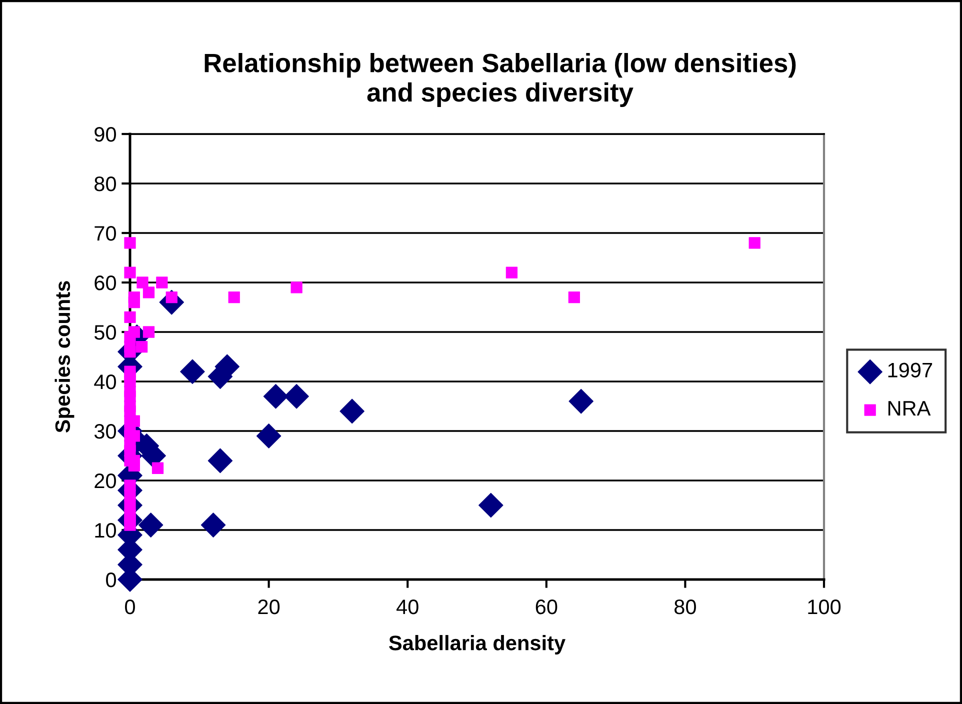  I want to click on x-tick-label: 100, so click(824, 606).